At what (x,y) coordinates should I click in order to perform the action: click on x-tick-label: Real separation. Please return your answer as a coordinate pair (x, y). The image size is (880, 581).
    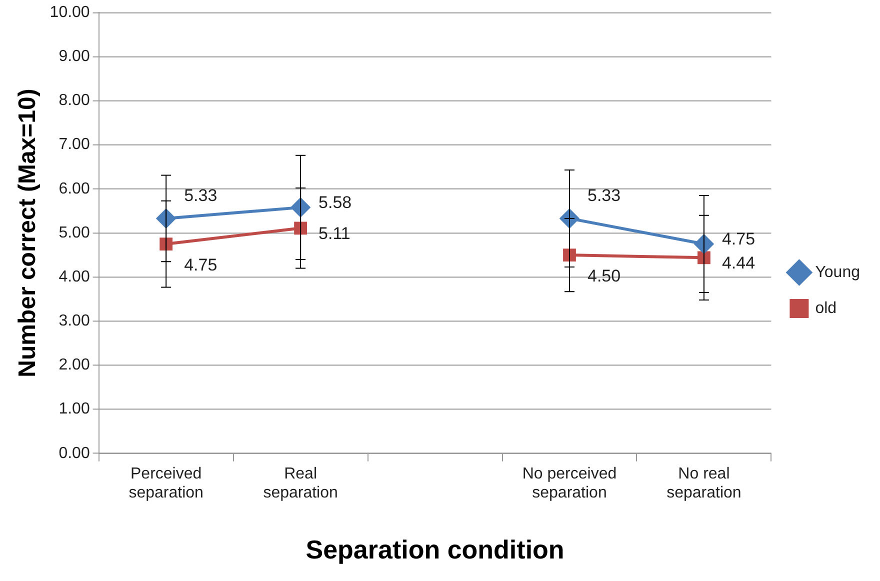
    Looking at the image, I should click on (300, 483).